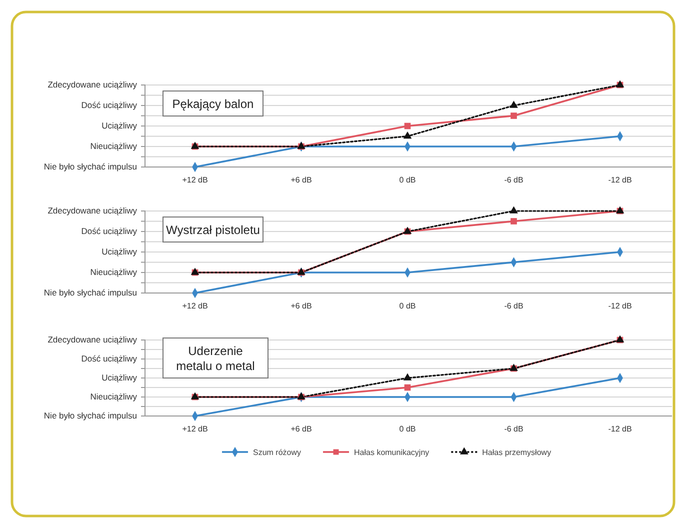 The width and height of the screenshot is (680, 520). What do you see at coordinates (213, 230) in the screenshot?
I see `text: Wystrzał pistoletu` at bounding box center [213, 230].